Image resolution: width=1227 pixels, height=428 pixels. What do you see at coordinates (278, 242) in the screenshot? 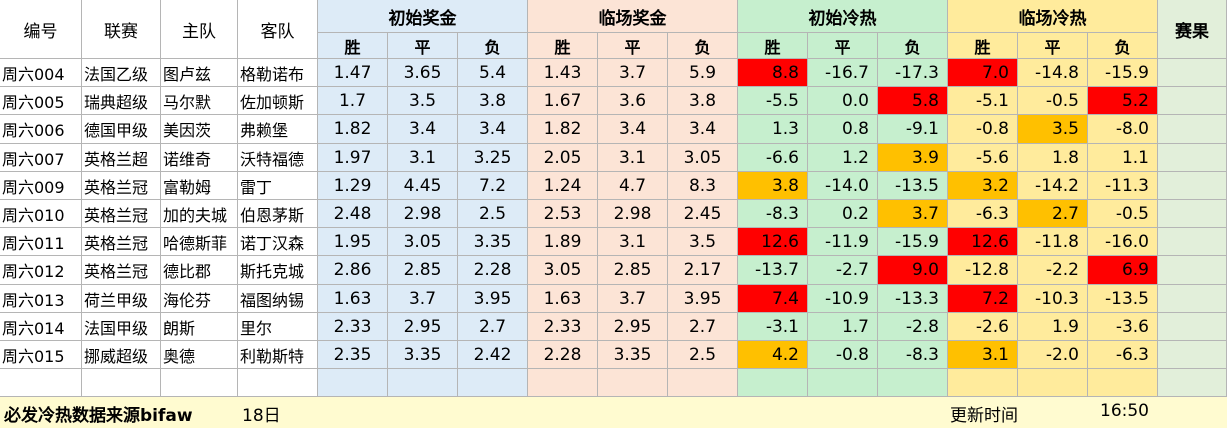
I see `away-team-cell: 诺丁汉森` at bounding box center [278, 242].